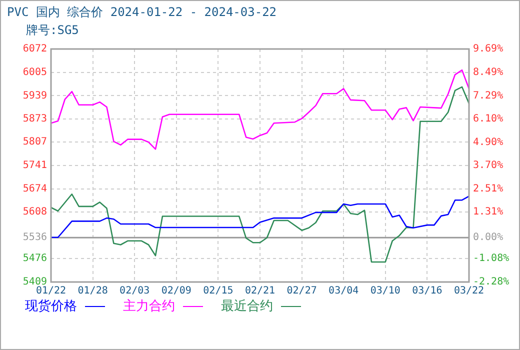 Image resolution: width=520 pixels, height=350 pixels. Describe the element at coordinates (51, 306) in the screenshot. I see `legend-label: 现货价格` at that location.